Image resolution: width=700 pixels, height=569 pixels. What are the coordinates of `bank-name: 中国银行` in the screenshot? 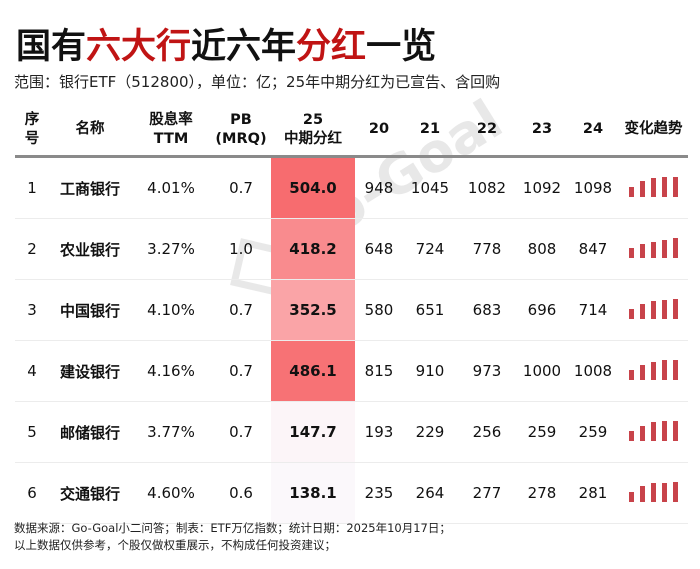 It's located at (90, 310).